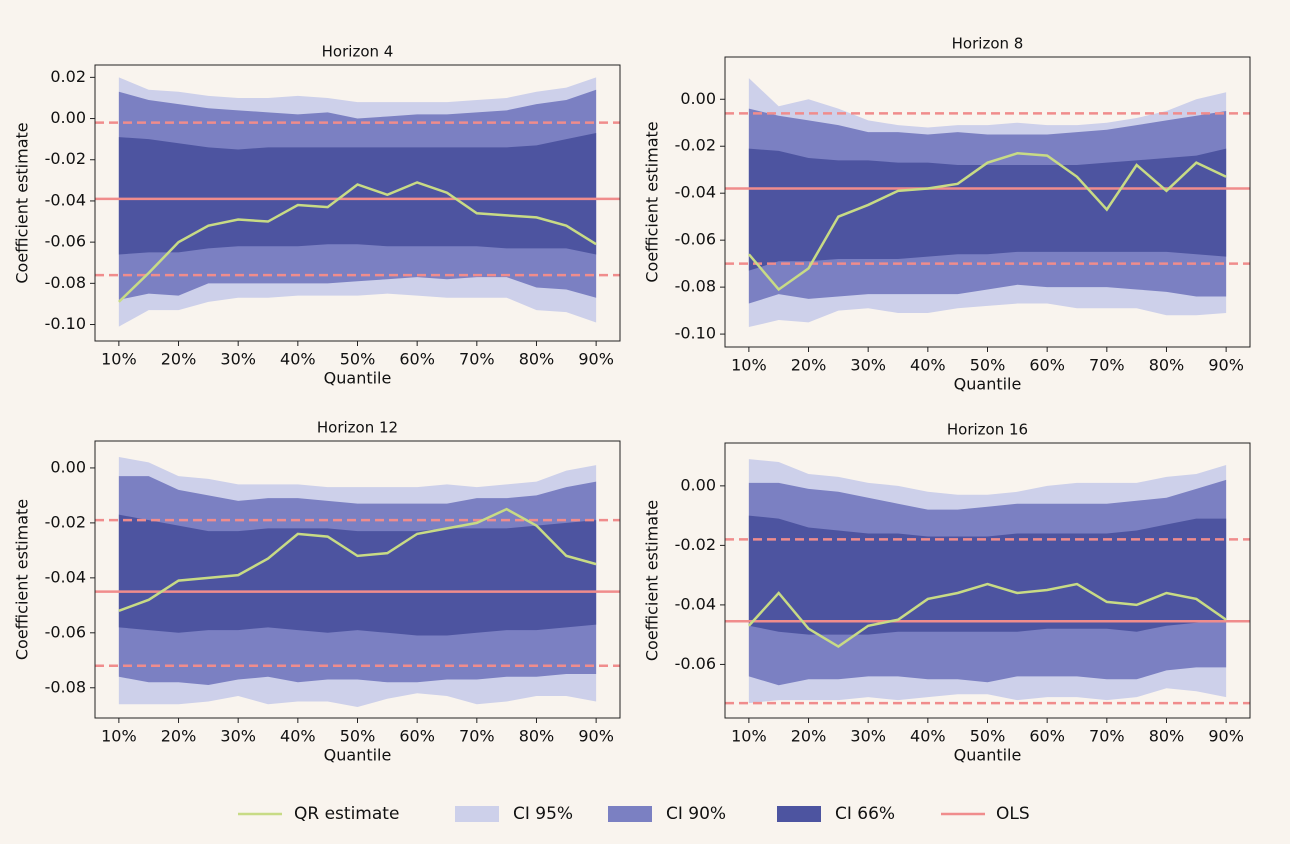 This screenshot has height=844, width=1290. What do you see at coordinates (1013, 814) in the screenshot?
I see `legend-label: OLS` at bounding box center [1013, 814].